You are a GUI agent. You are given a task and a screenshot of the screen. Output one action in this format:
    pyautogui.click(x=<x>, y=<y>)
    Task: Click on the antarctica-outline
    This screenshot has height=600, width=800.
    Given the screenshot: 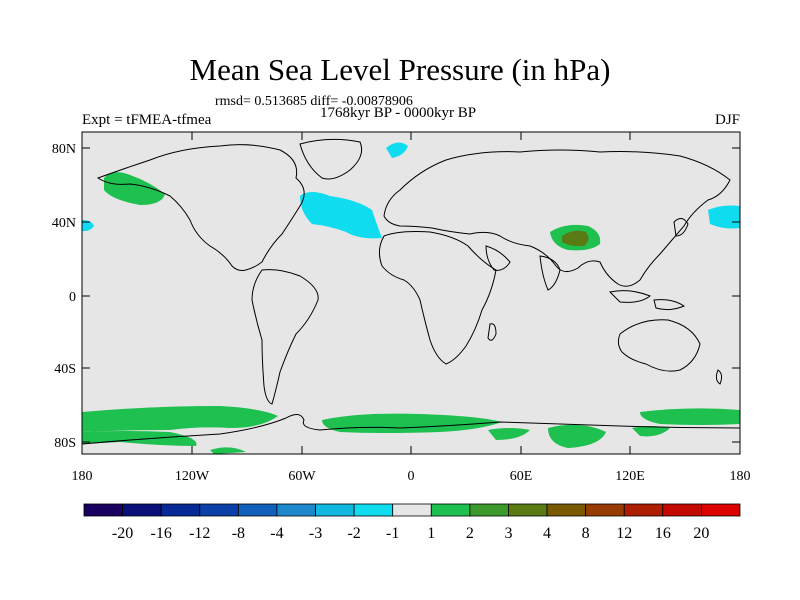 What is the action you would take?
    pyautogui.click(x=411, y=429)
    